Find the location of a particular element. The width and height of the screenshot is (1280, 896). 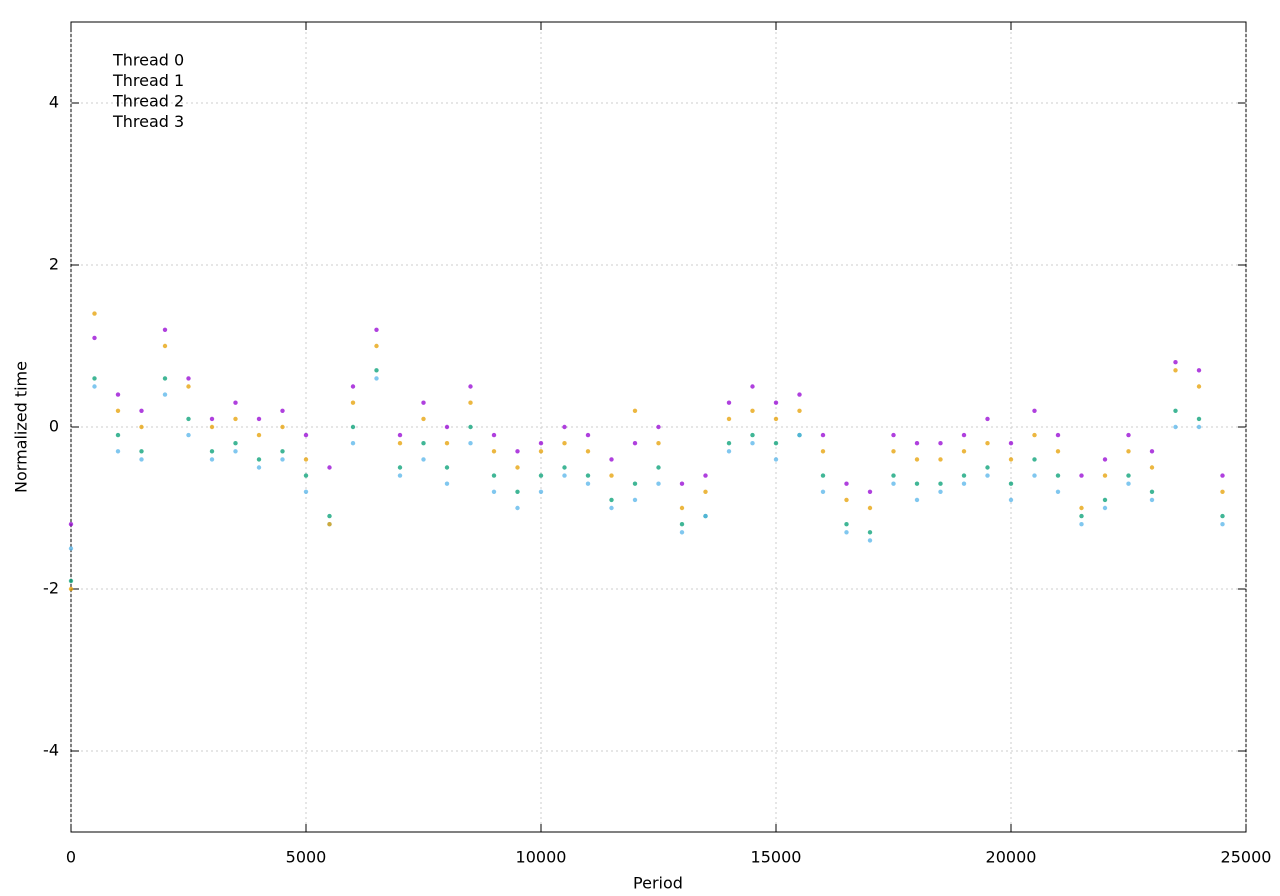

x-tick-label: 25000 is located at coordinates (1246, 857).